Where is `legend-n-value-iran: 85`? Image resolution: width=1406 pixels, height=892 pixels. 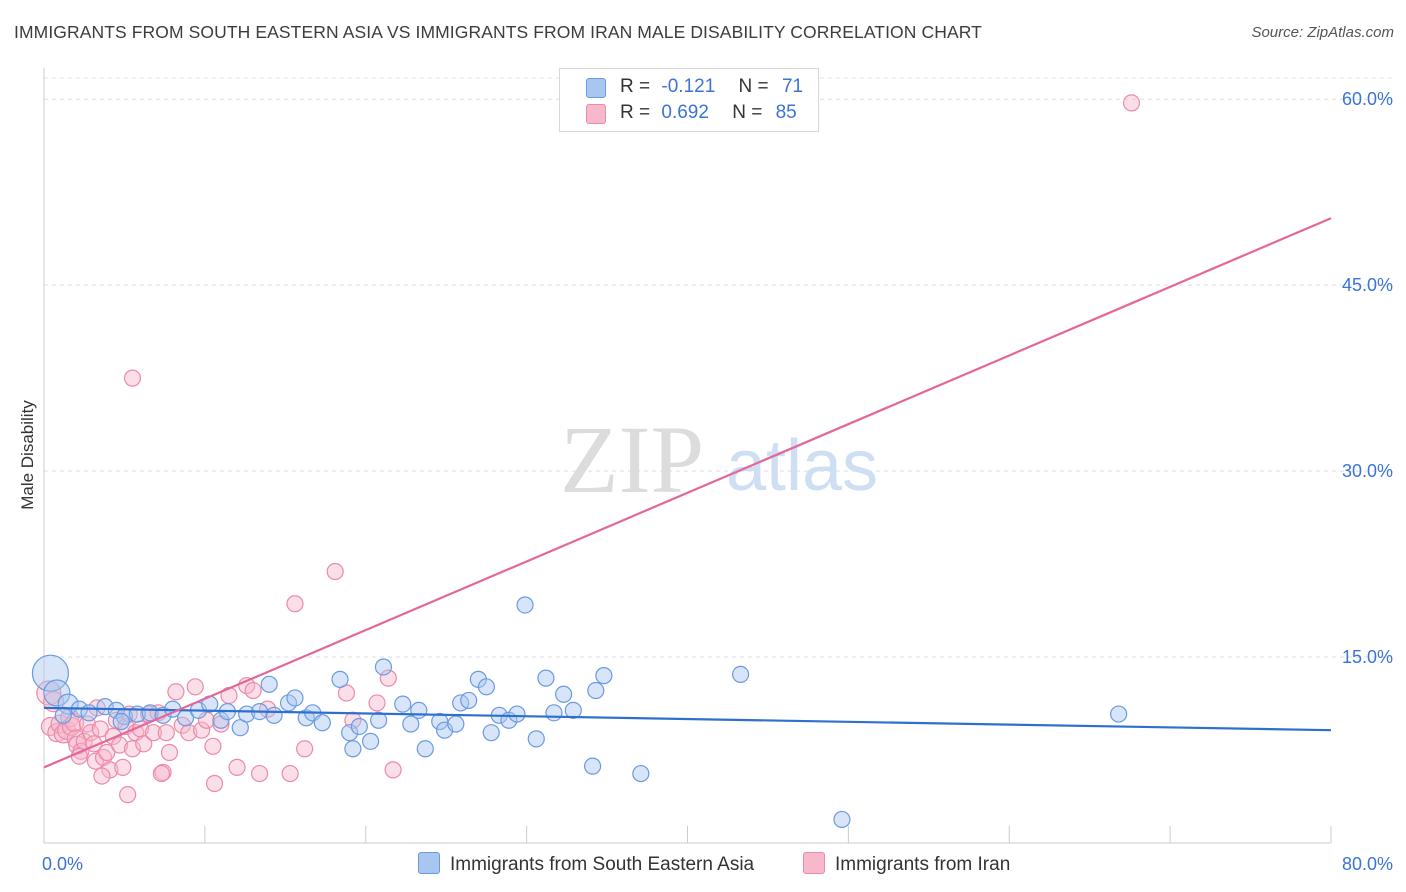 legend-n-value-iran: 85 is located at coordinates (786, 112).